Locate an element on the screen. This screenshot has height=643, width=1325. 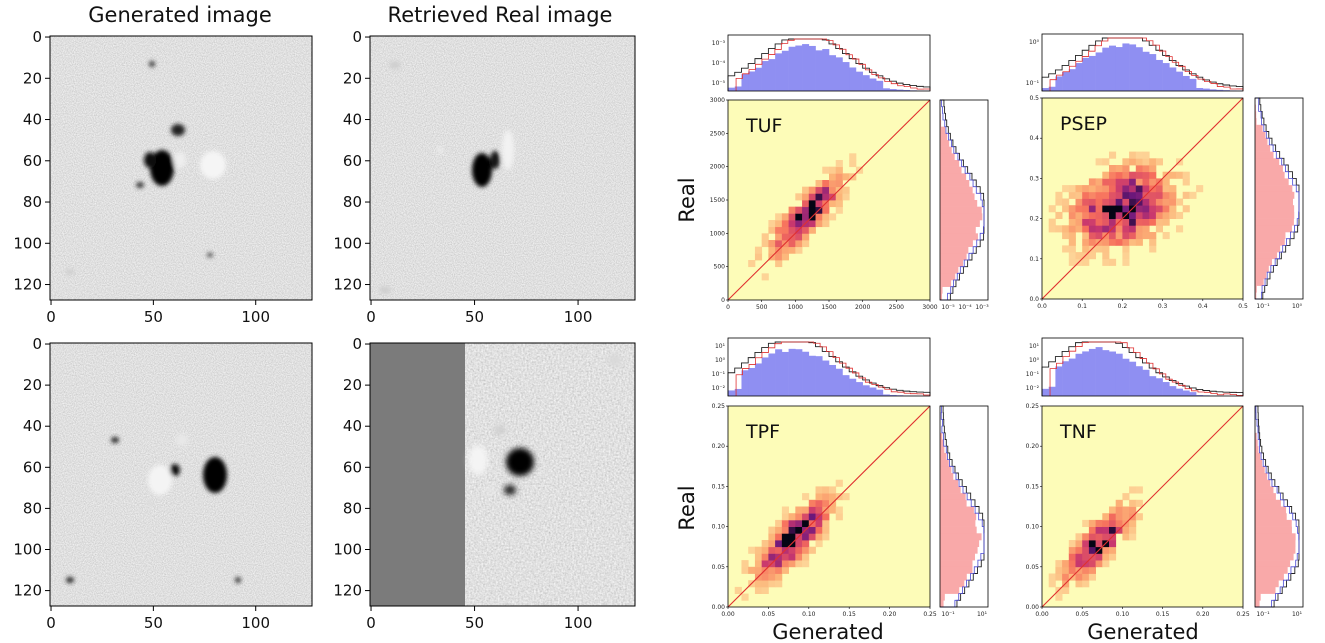
heatmap-ytick-label: 0.15 is located at coordinates (1033, 486).